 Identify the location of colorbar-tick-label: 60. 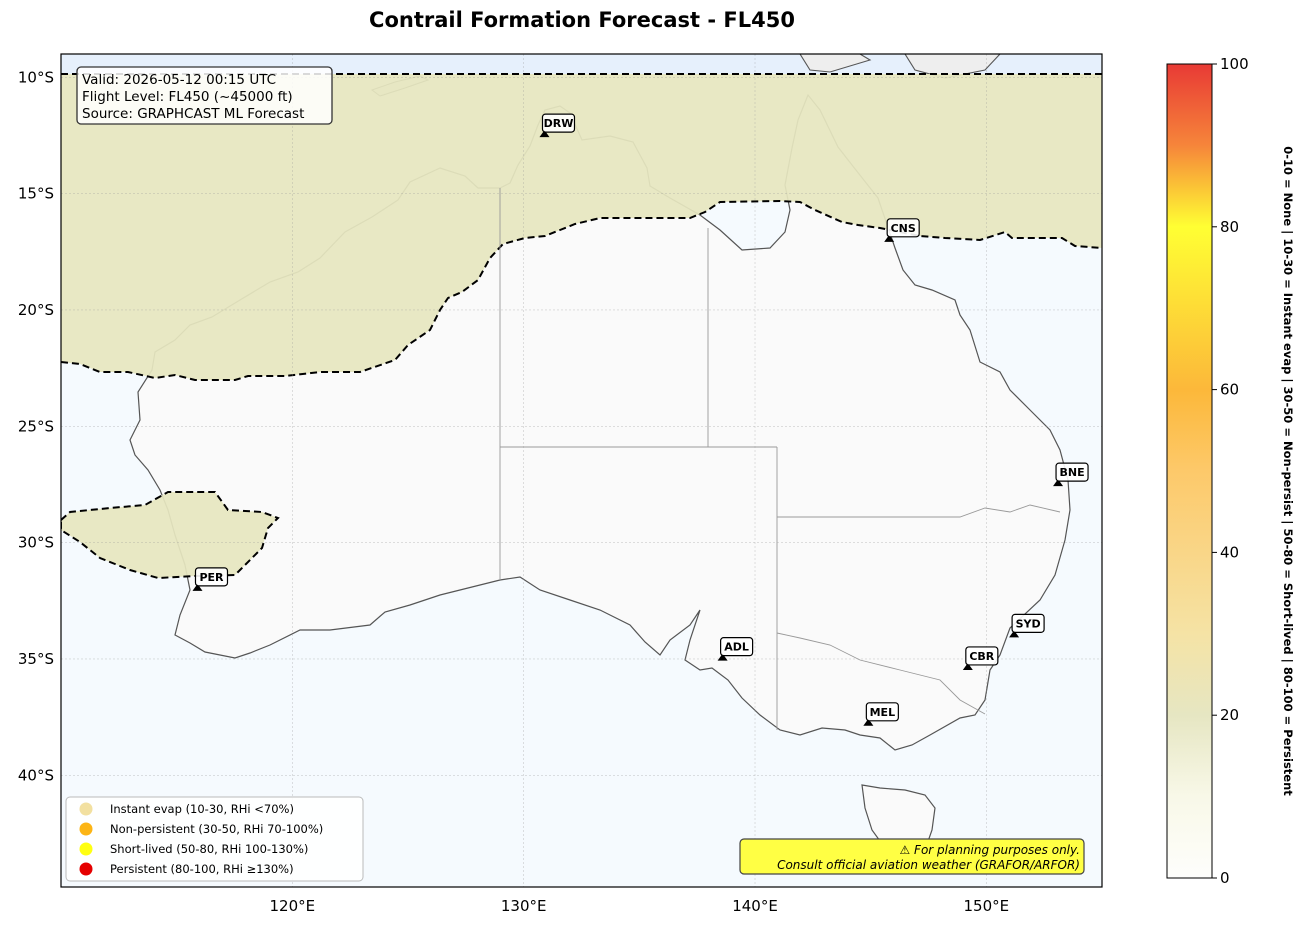
(1229, 390).